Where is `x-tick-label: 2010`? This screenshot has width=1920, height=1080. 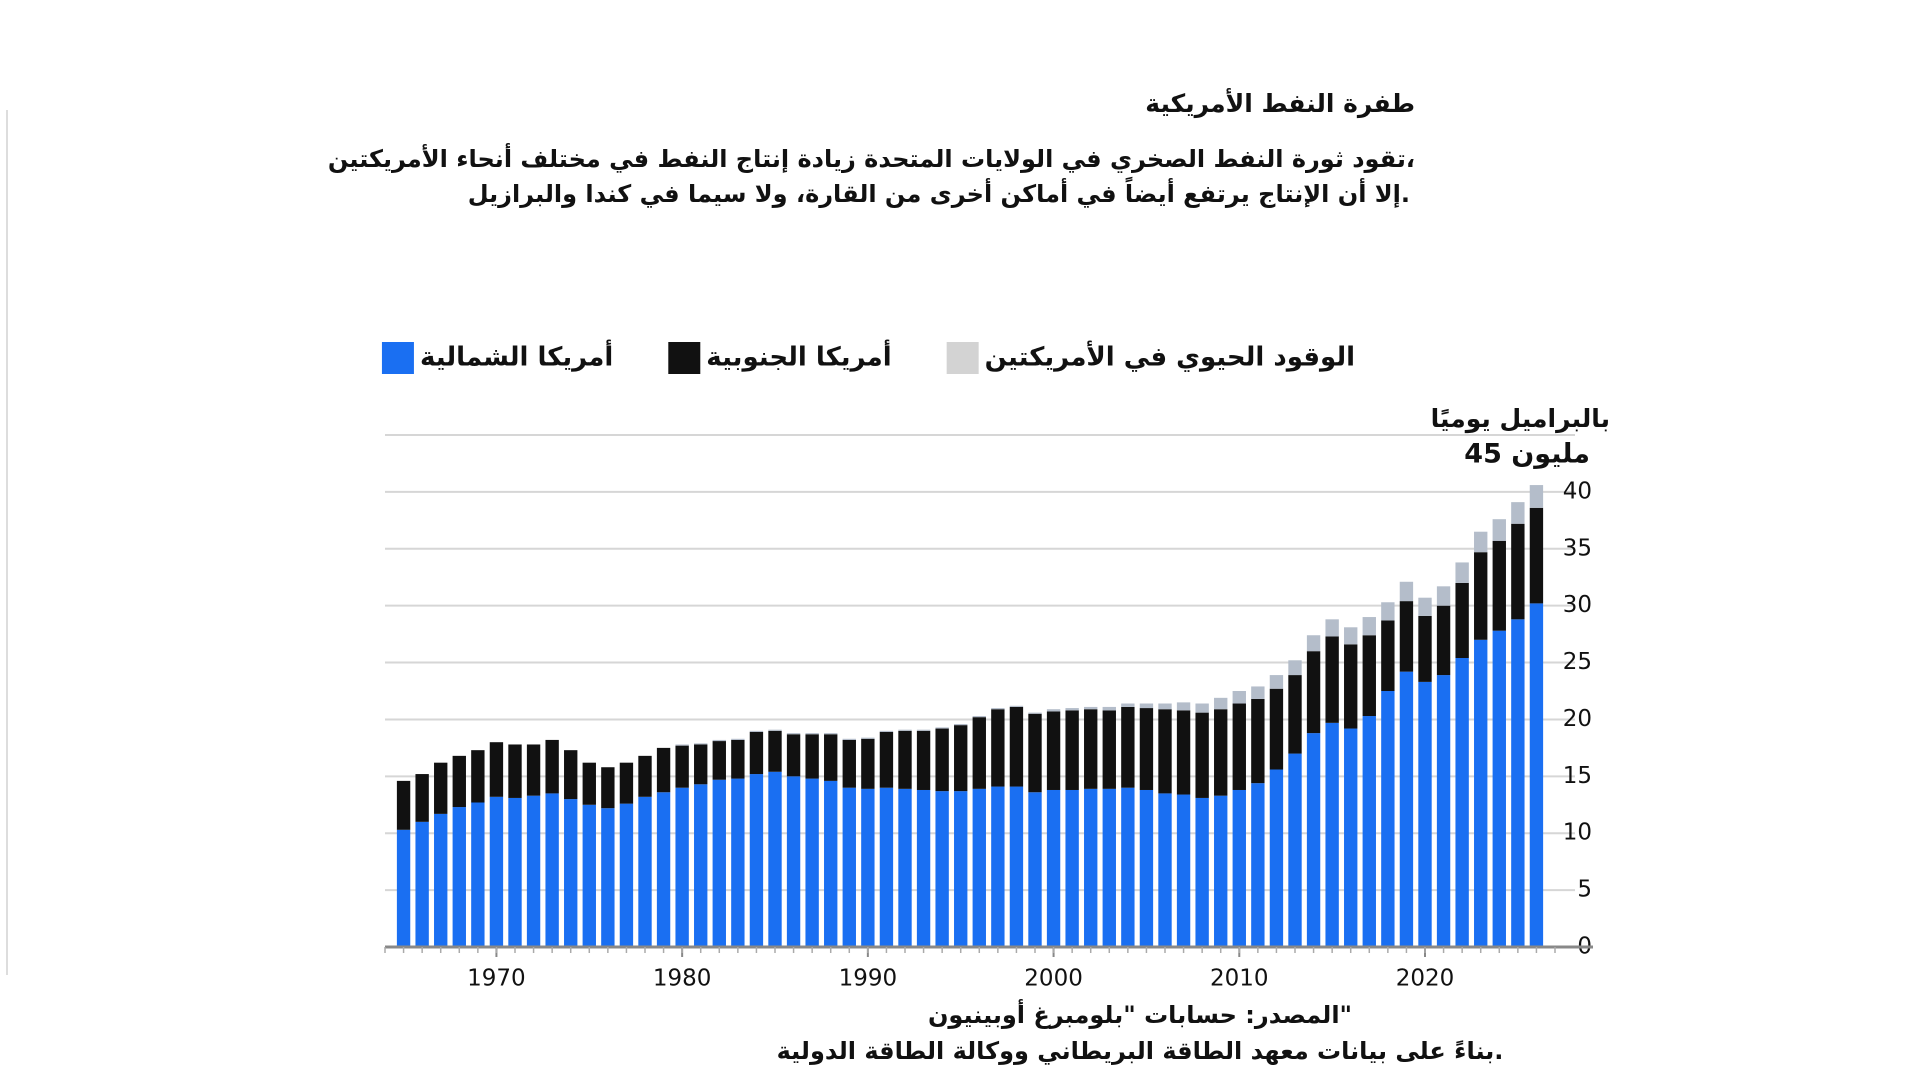 x-tick-label: 2010 is located at coordinates (1239, 979).